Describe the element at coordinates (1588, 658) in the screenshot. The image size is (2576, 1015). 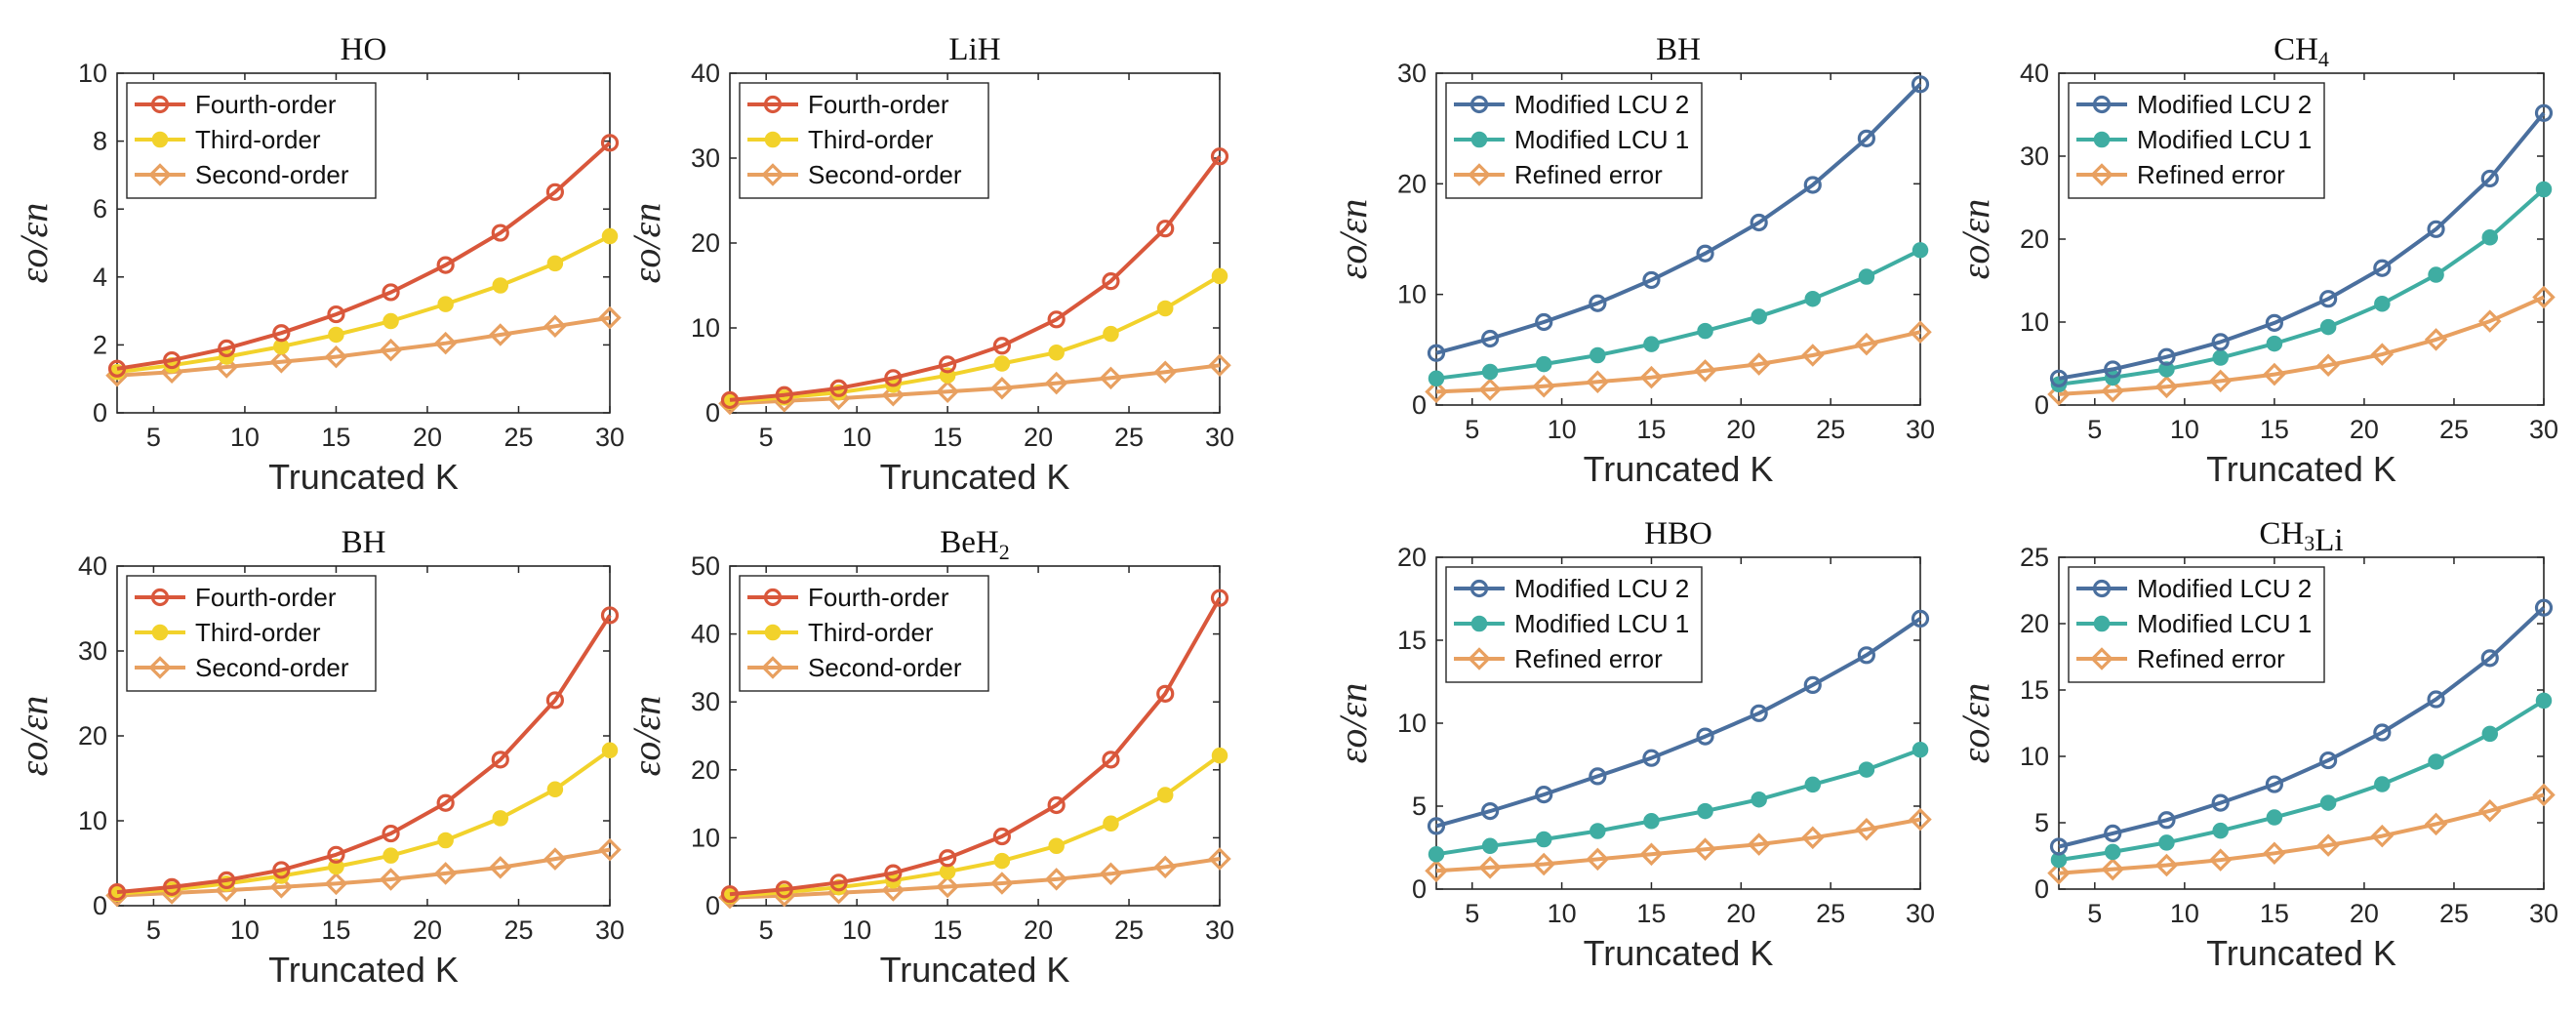
I see `legend-entry: Refined error` at that location.